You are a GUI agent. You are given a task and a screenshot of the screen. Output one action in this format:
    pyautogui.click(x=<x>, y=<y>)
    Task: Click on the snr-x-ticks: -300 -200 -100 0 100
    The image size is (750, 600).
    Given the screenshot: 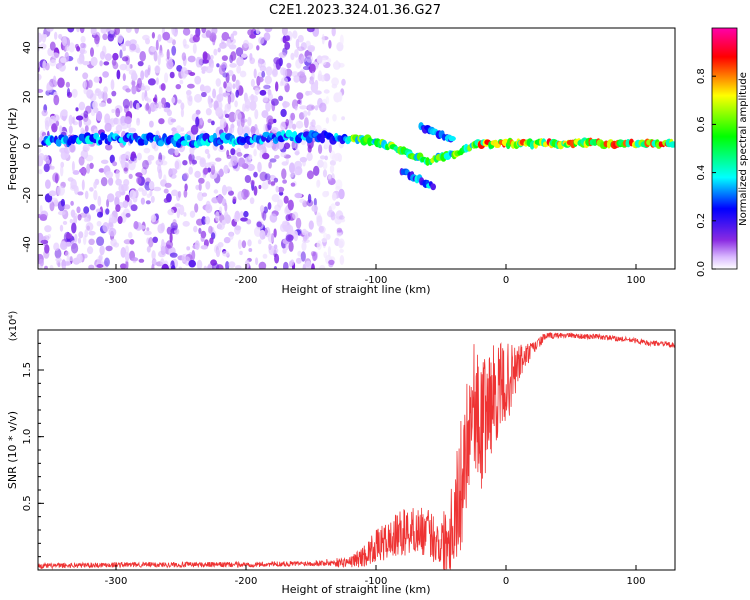 What is the action you would take?
    pyautogui.click(x=375, y=576)
    